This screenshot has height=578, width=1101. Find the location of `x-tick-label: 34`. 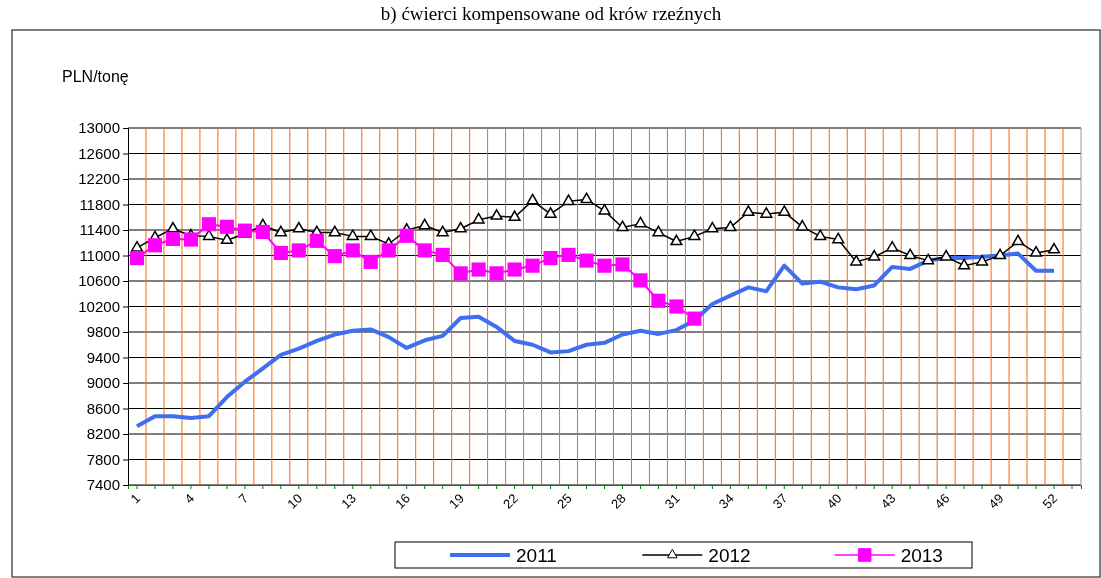

x-tick-label: 34 is located at coordinates (726, 501).